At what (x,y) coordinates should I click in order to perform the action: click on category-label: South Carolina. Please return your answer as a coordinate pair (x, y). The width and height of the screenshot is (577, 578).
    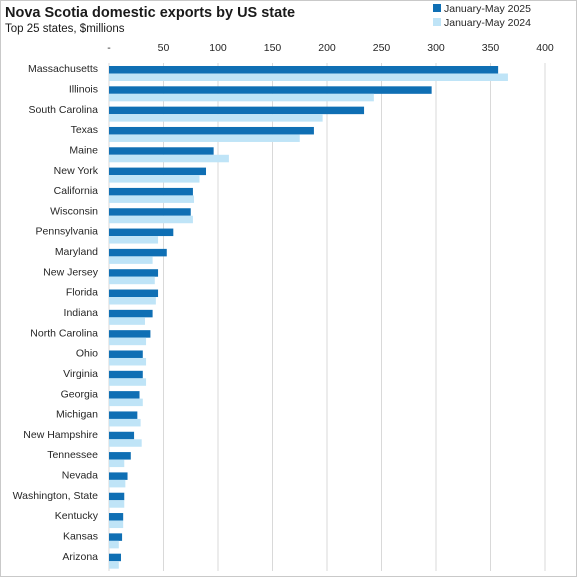
    Looking at the image, I should click on (64, 110).